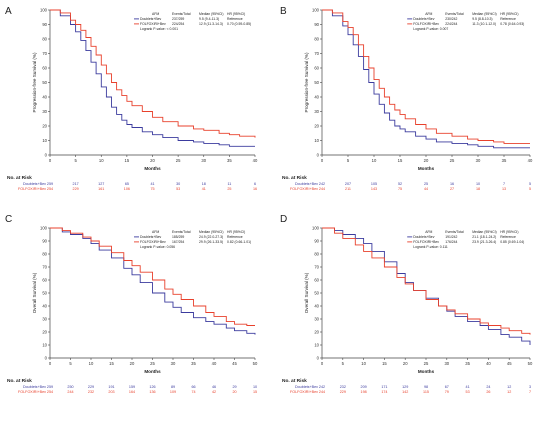  Describe the element at coordinates (306, 82) in the screenshot. I see `y-axis-label: Progression-free Survival (%)` at that location.